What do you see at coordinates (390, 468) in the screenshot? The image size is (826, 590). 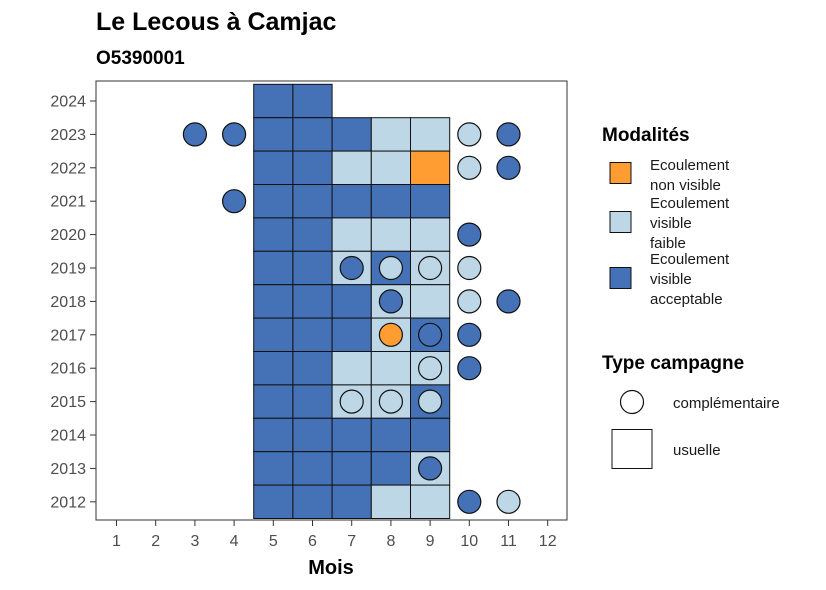 I see `tile-2013-m8` at bounding box center [390, 468].